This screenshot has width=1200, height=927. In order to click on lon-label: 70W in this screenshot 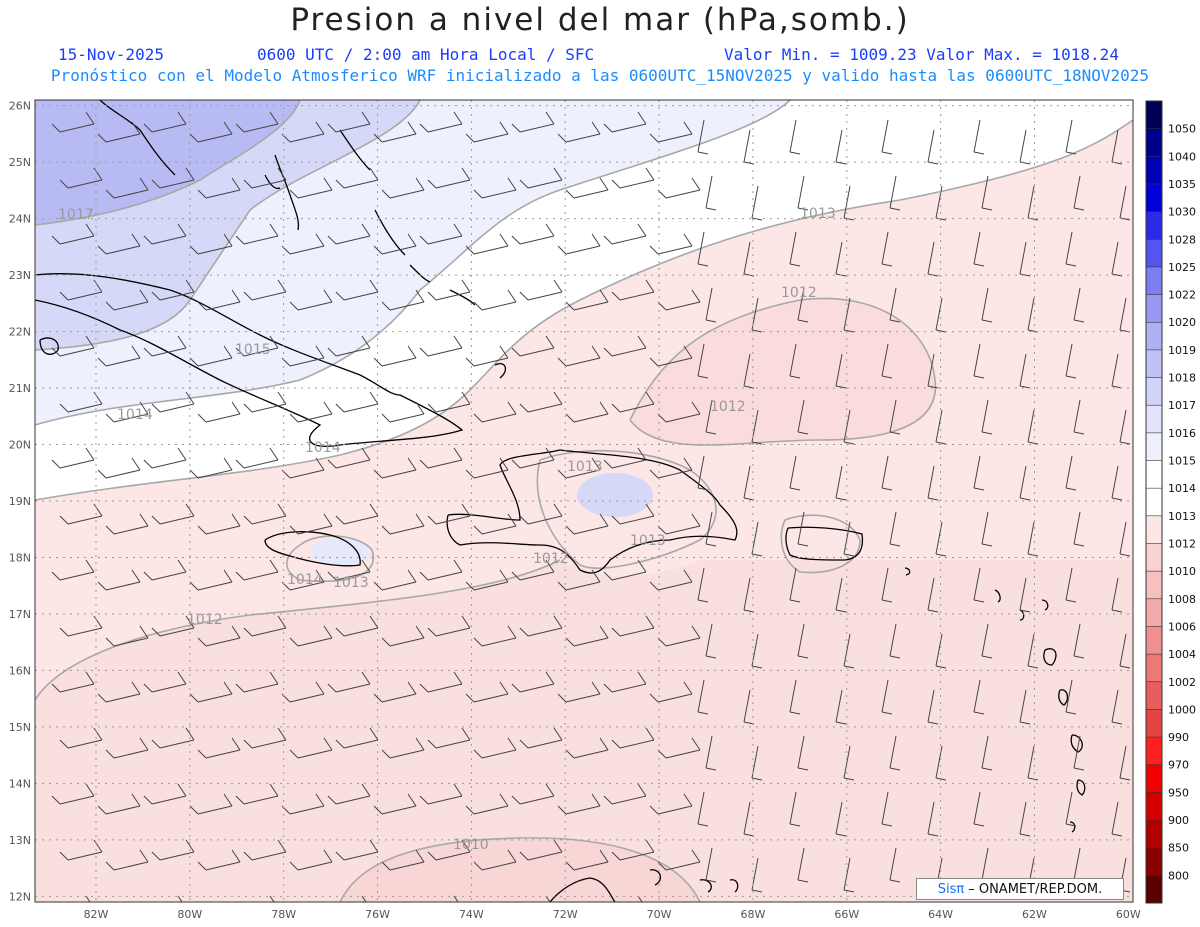, I will do `click(659, 914)`.